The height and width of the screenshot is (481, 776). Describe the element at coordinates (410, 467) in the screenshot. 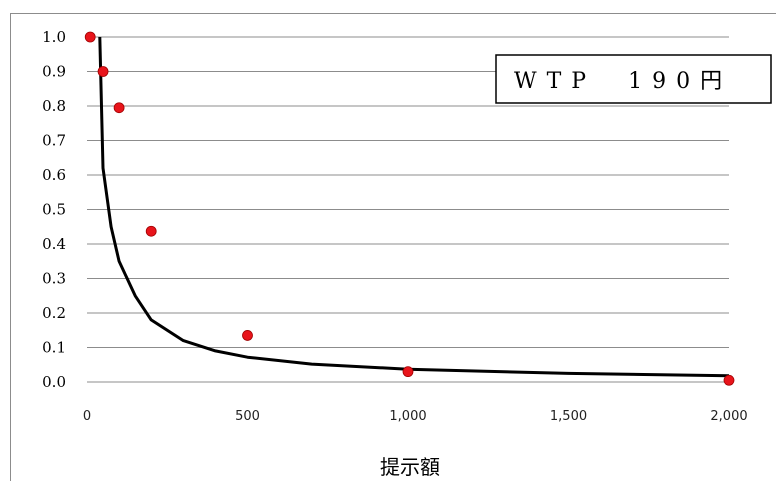

I see `x-axis-label: 提示額` at that location.